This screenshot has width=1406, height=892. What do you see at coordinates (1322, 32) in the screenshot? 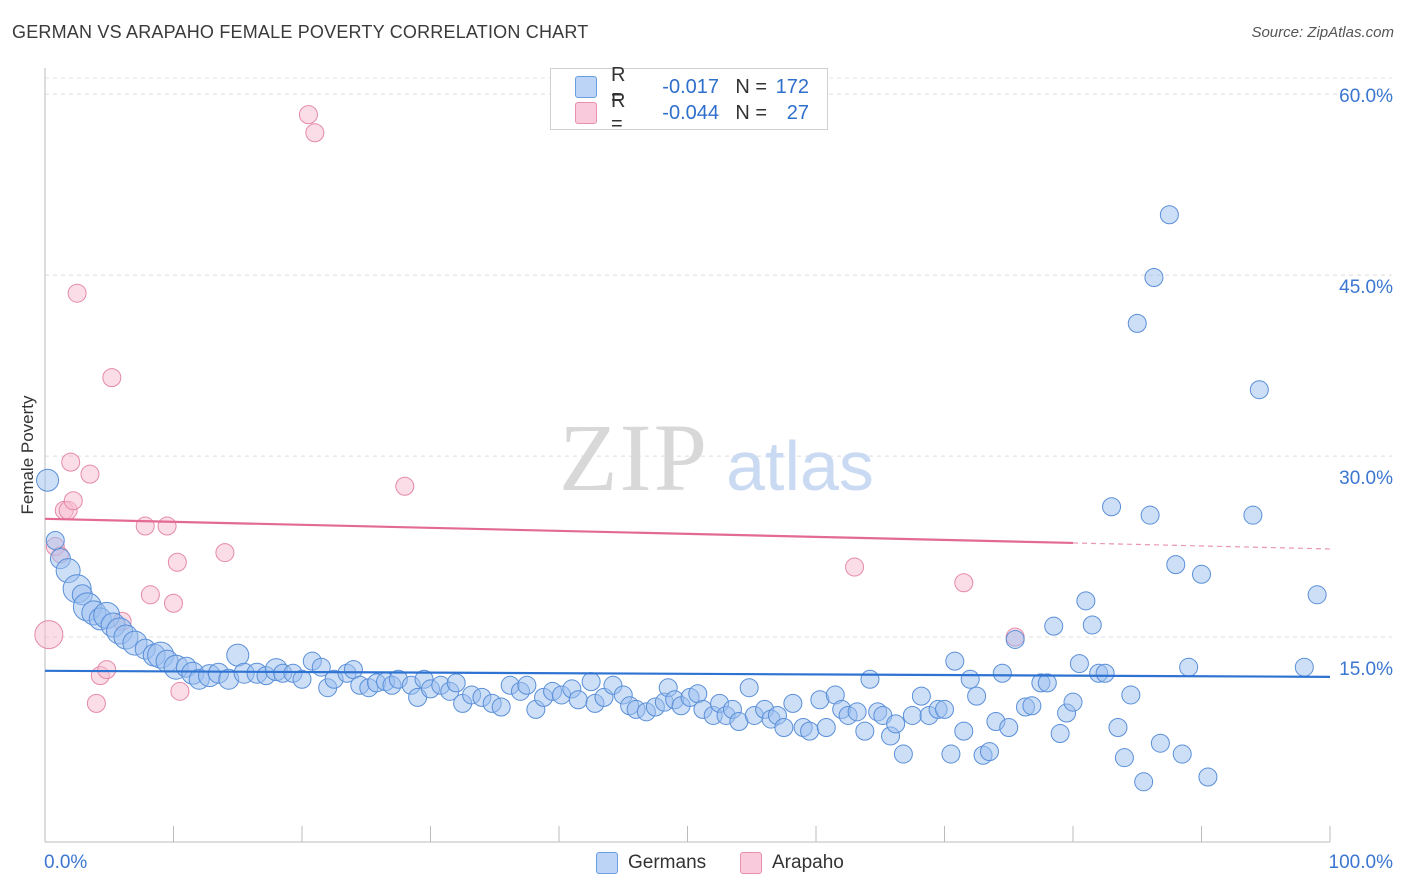
I see `chart-source: Source: ZipAtlas.com` at bounding box center [1322, 32].